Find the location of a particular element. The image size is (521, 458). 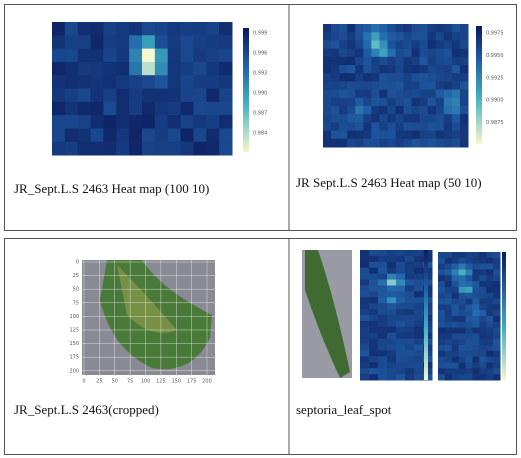

y-tick-label: 150 is located at coordinates (74, 344).